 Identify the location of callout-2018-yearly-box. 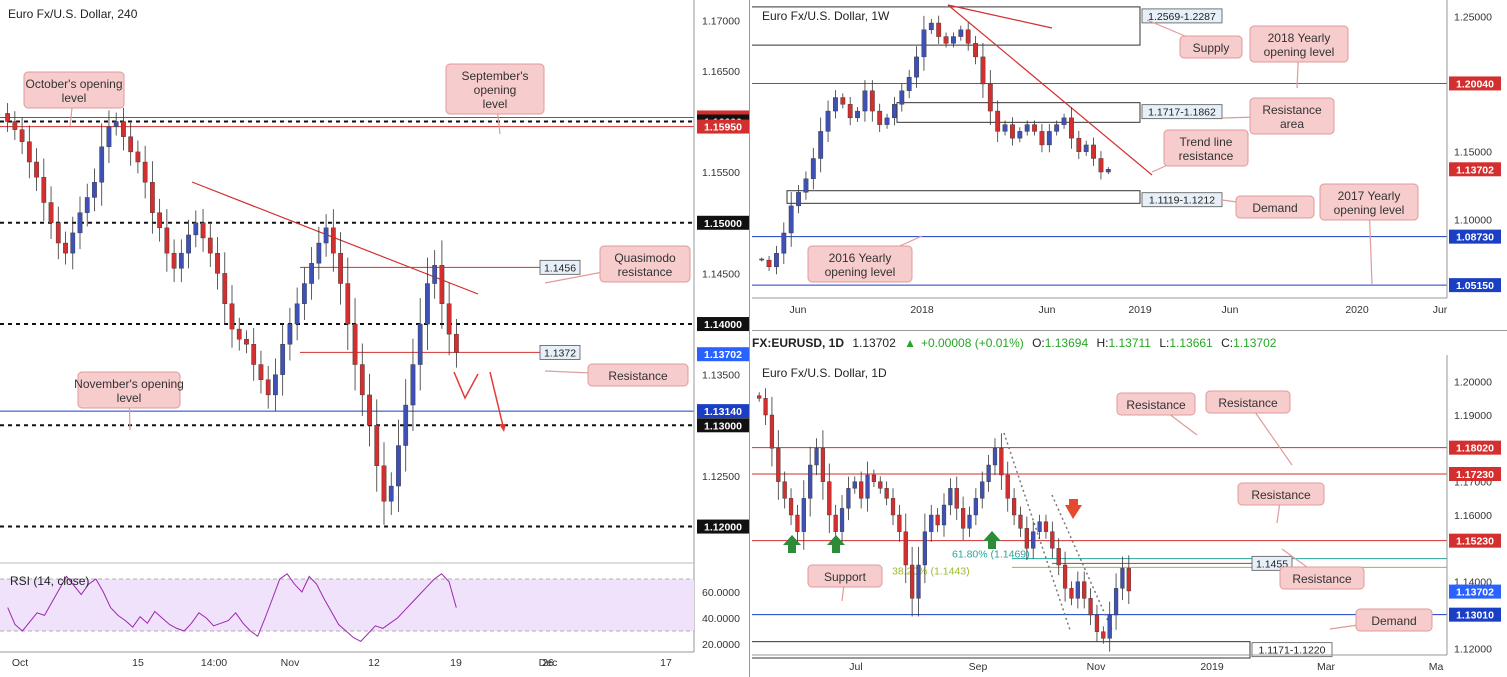
(1299, 44).